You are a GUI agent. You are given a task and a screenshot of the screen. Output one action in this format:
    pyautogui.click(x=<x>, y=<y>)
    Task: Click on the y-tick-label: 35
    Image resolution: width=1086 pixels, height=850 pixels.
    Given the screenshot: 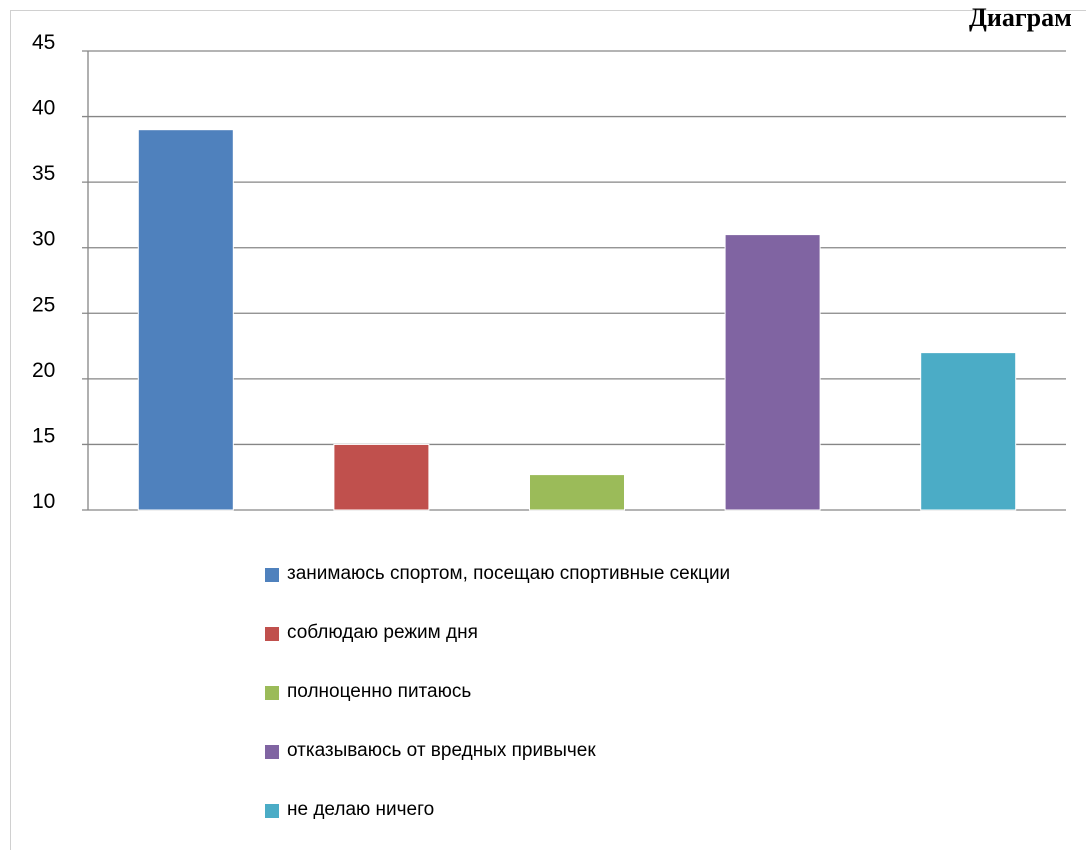 What is the action you would take?
    pyautogui.click(x=43, y=173)
    